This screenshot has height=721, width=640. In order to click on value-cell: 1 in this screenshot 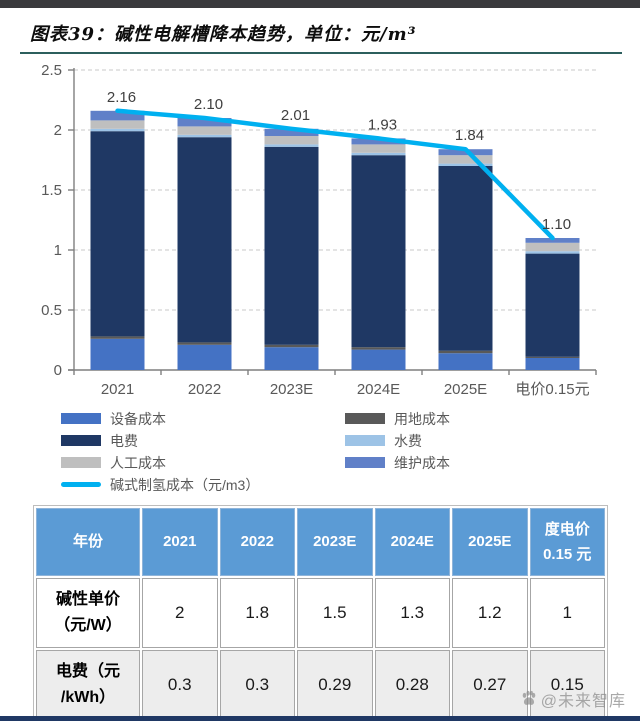, I will do `click(567, 613)`.